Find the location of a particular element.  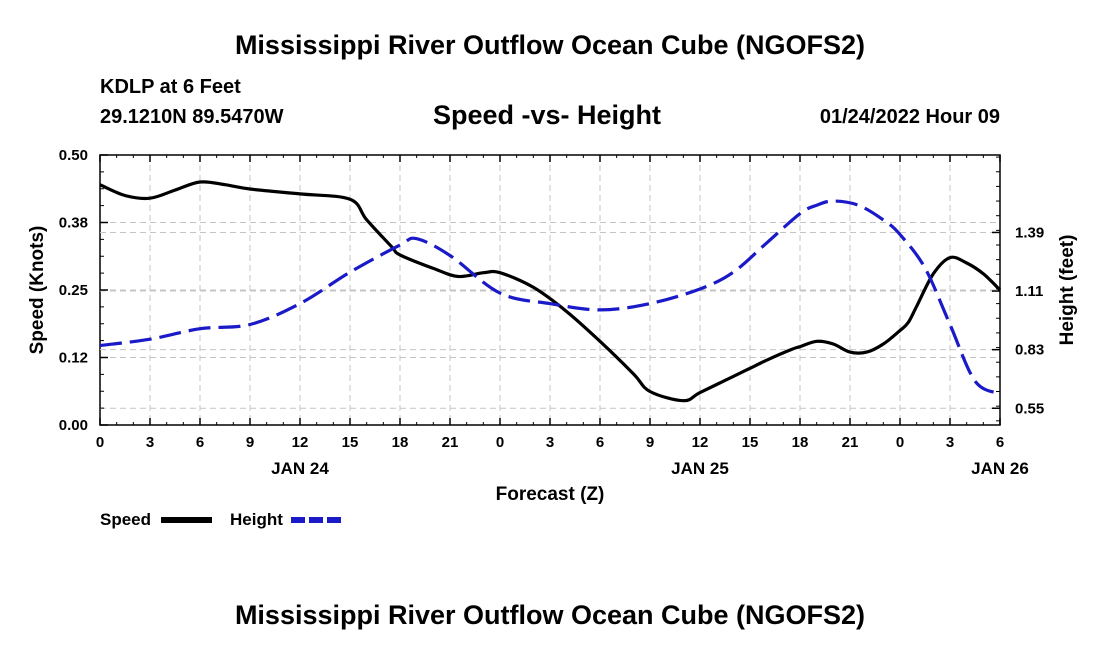

forecast-datetime: 01/24/2022 Hour 09 is located at coordinates (909, 117).